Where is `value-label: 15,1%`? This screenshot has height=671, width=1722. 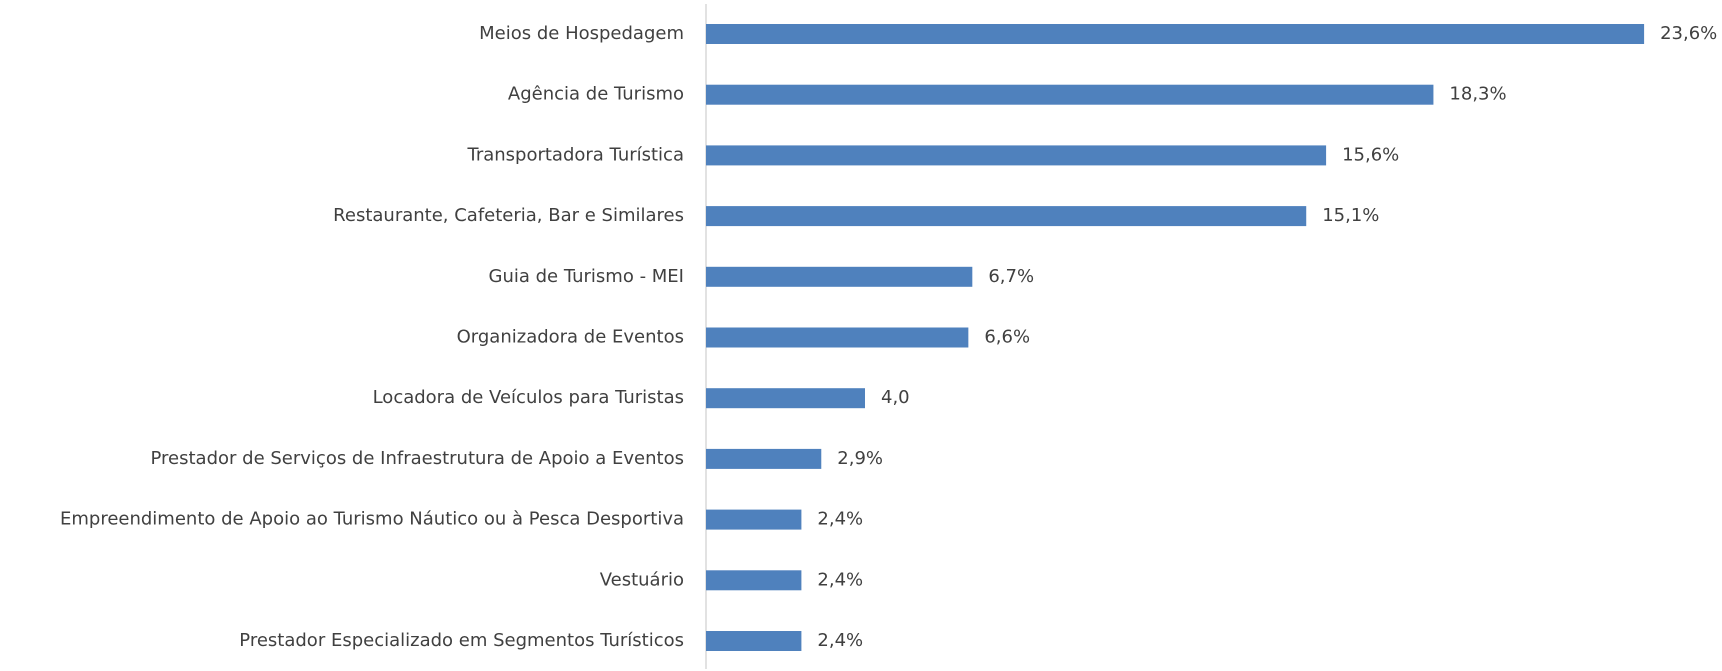 value-label: 15,1% is located at coordinates (1350, 215).